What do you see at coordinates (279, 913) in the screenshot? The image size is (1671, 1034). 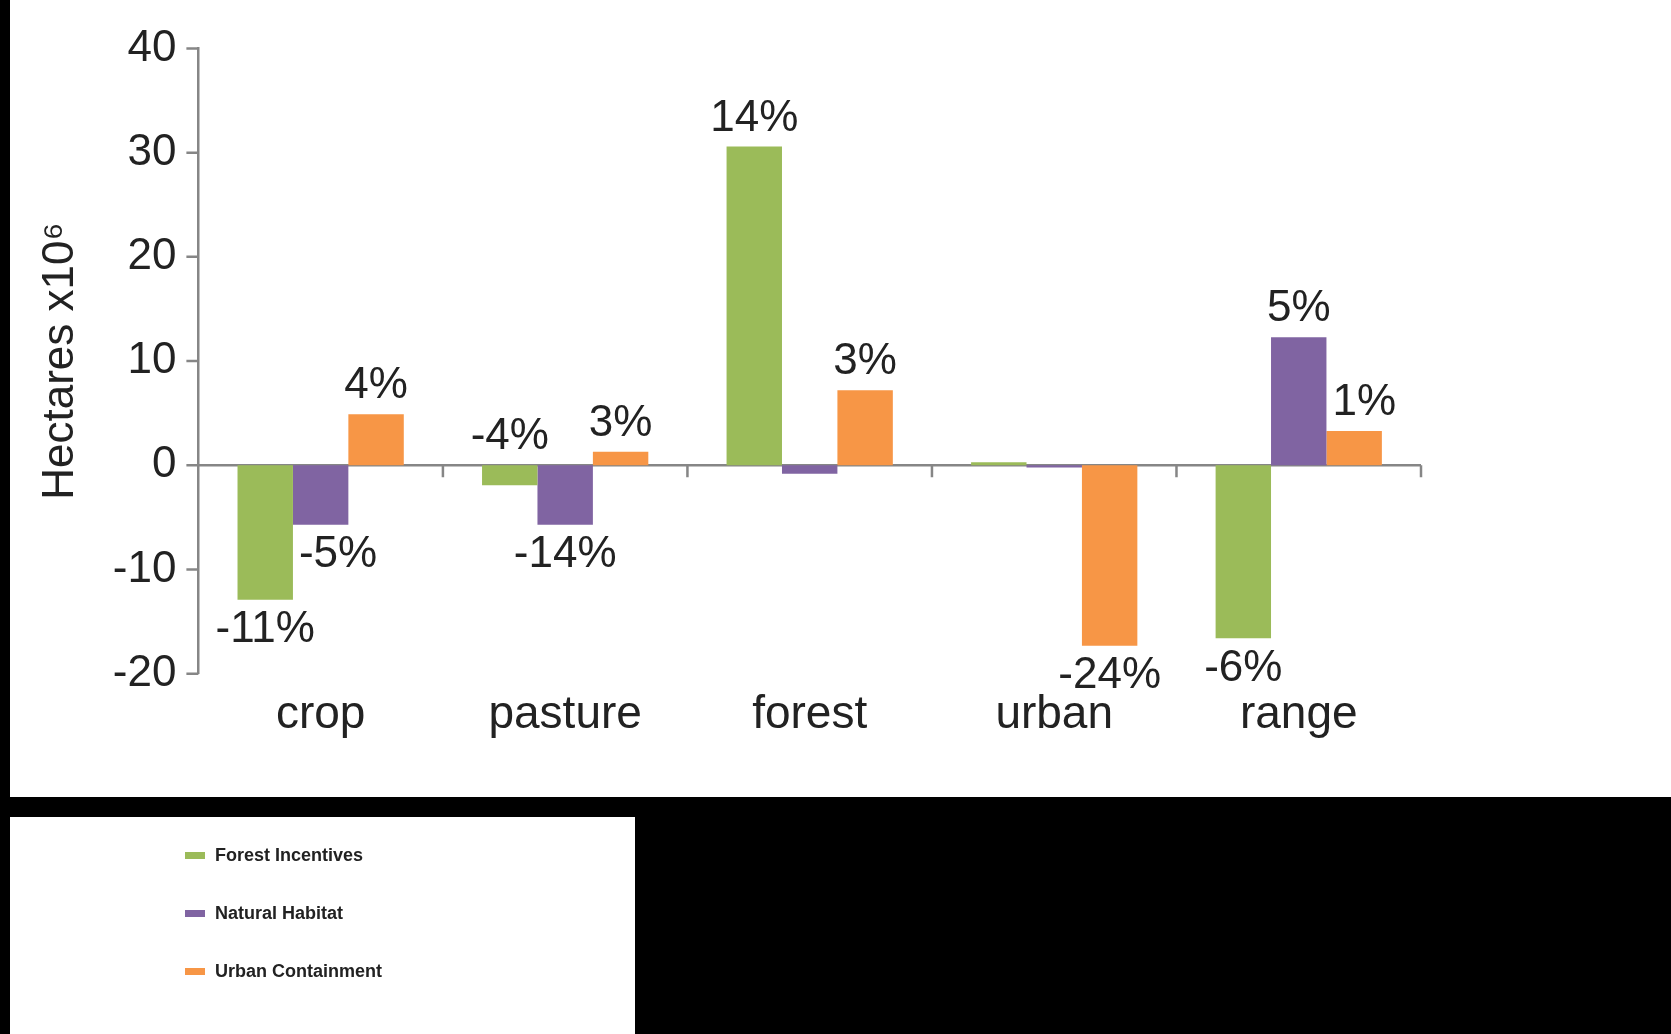 I see `legend-label: Natural Habitat` at bounding box center [279, 913].